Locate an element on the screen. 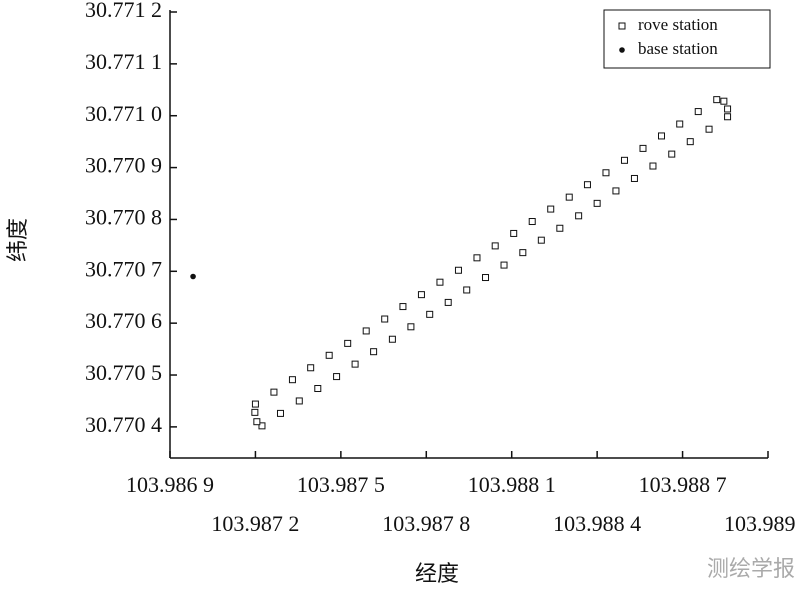 This screenshot has height=592, width=800. base-point is located at coordinates (193, 276).